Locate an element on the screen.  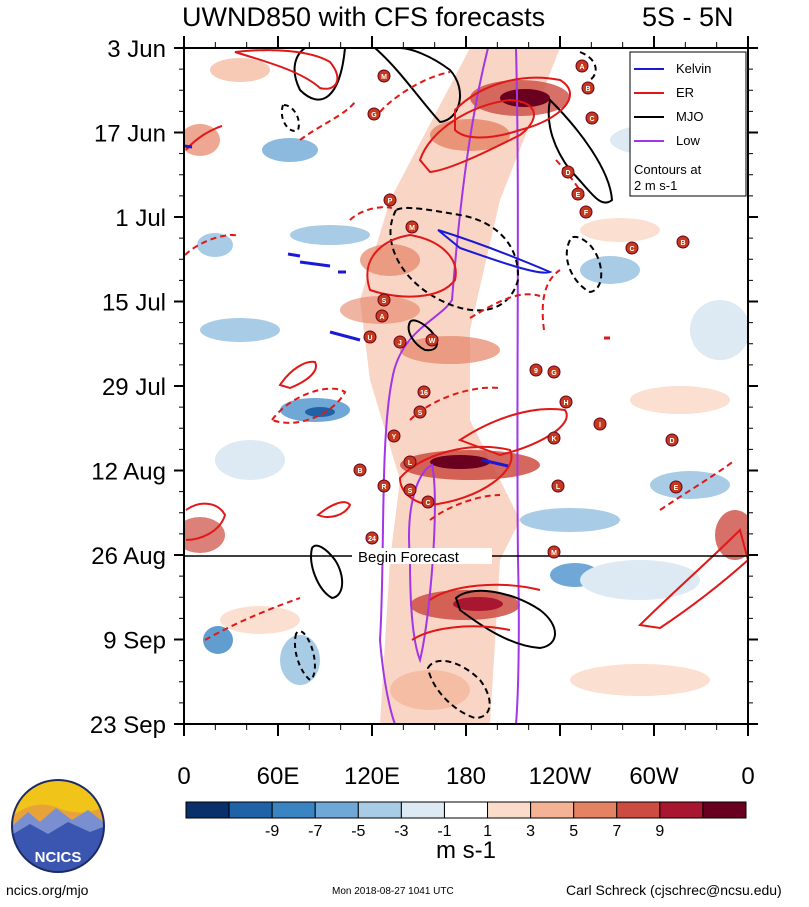
legend-label-kelvin: Kelvin is located at coordinates (693, 68).